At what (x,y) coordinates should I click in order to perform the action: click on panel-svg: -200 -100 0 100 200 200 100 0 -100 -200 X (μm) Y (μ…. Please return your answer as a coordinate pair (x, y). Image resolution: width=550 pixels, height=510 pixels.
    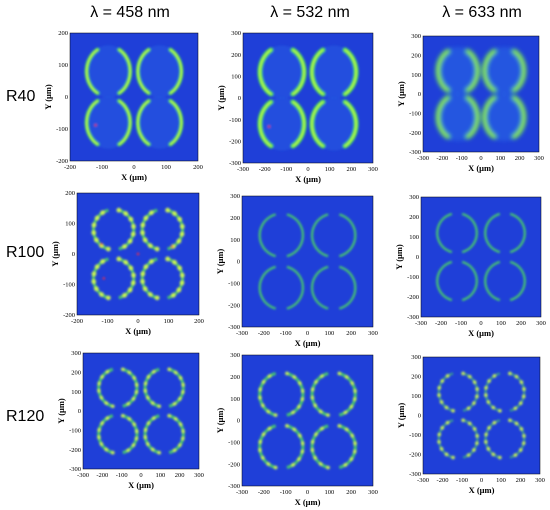
    Looking at the image, I should click on (127, 263).